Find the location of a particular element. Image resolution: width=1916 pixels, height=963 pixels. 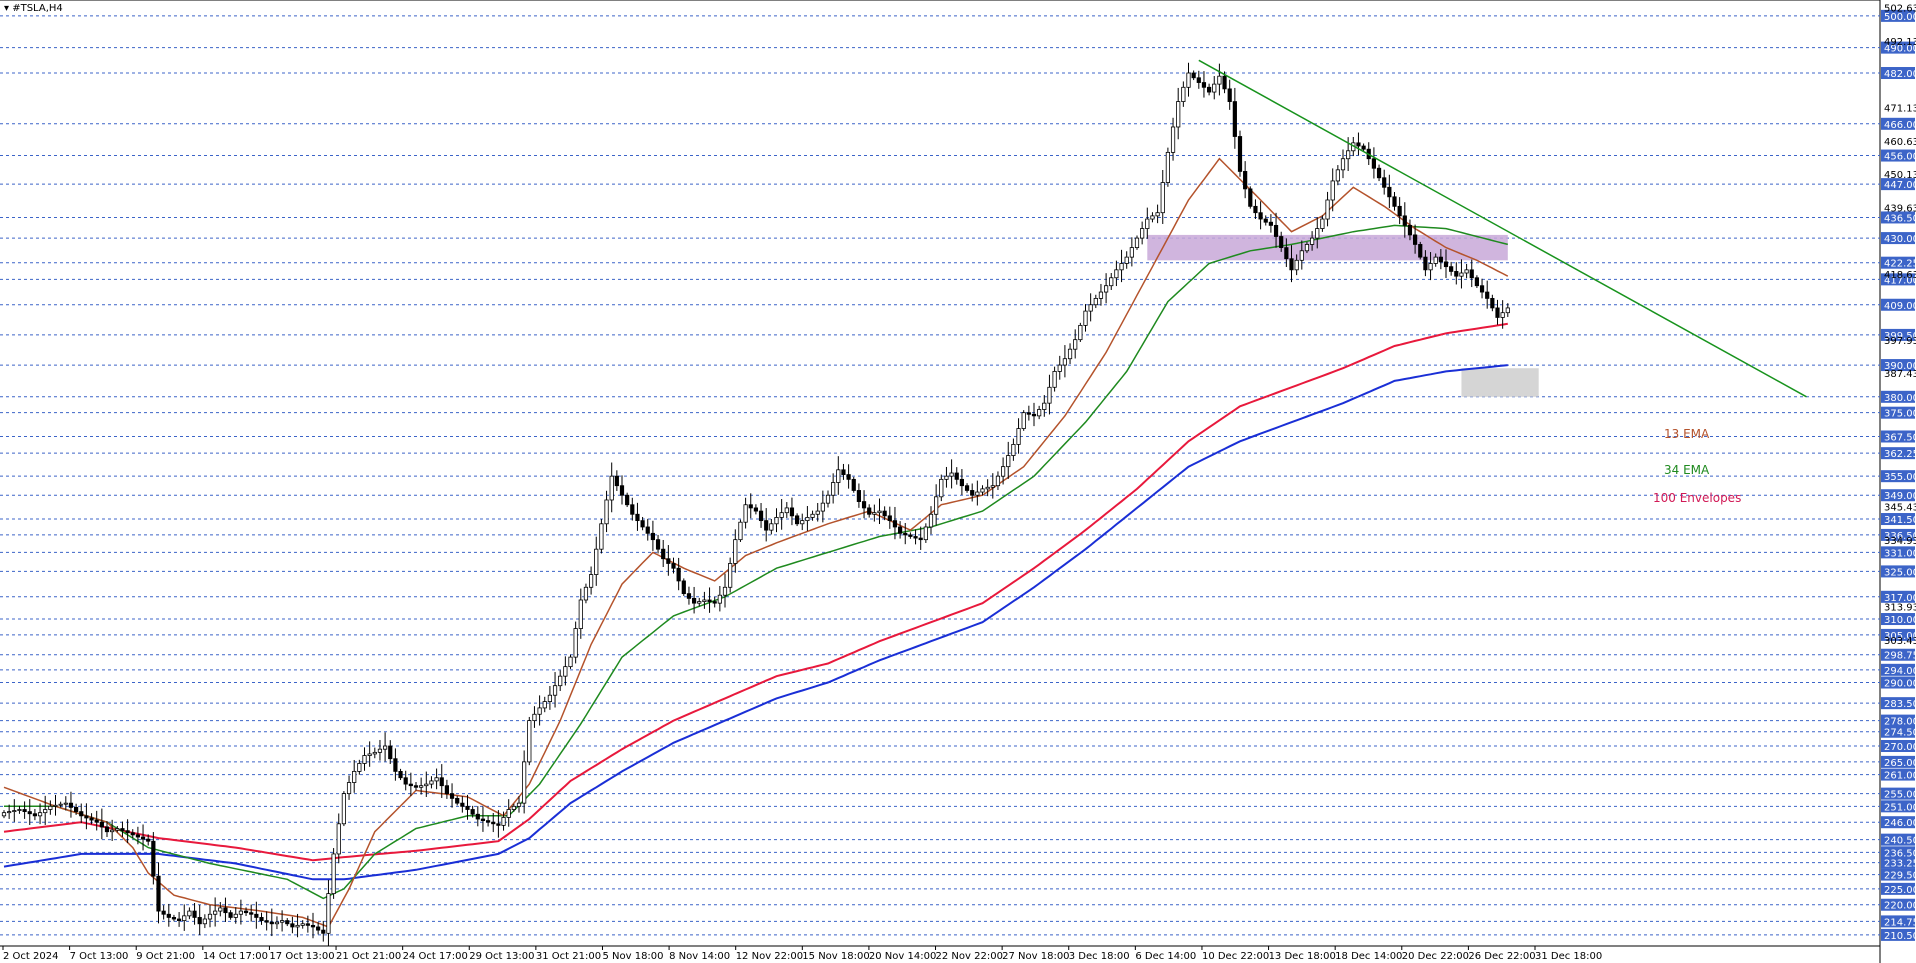

trendline-layer is located at coordinates (1502, 228).